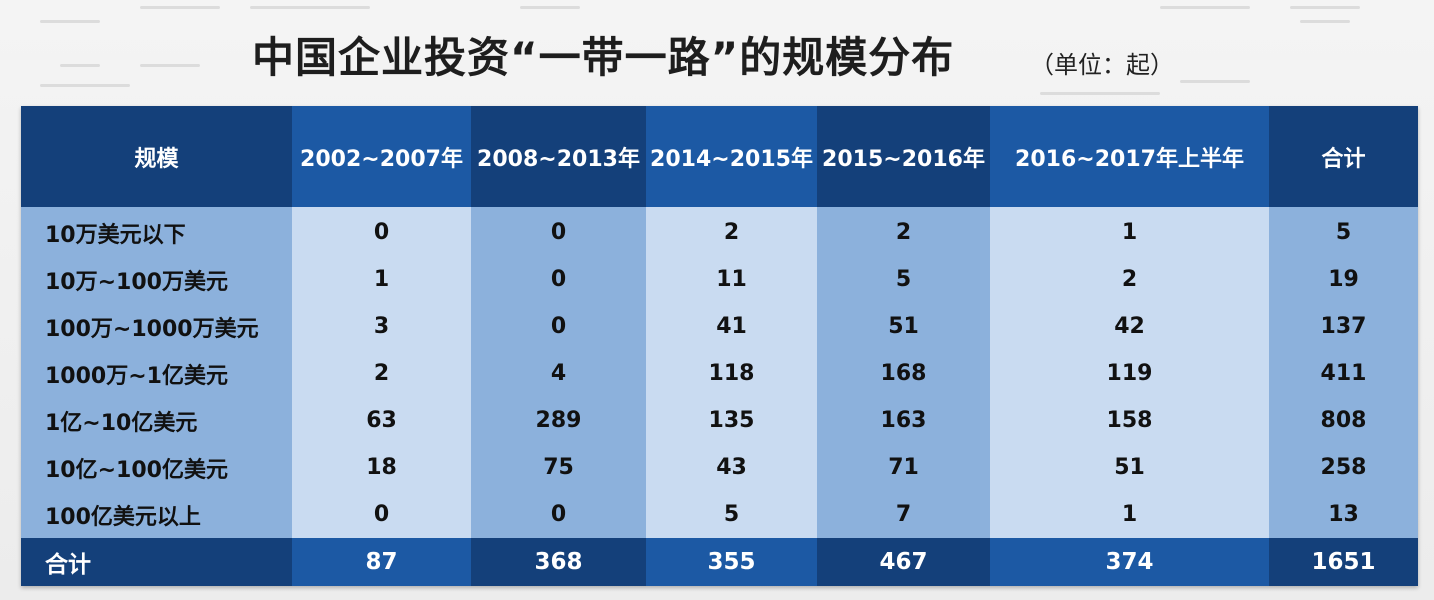 This screenshot has height=600, width=1434. I want to click on total-cell: 368, so click(558, 562).